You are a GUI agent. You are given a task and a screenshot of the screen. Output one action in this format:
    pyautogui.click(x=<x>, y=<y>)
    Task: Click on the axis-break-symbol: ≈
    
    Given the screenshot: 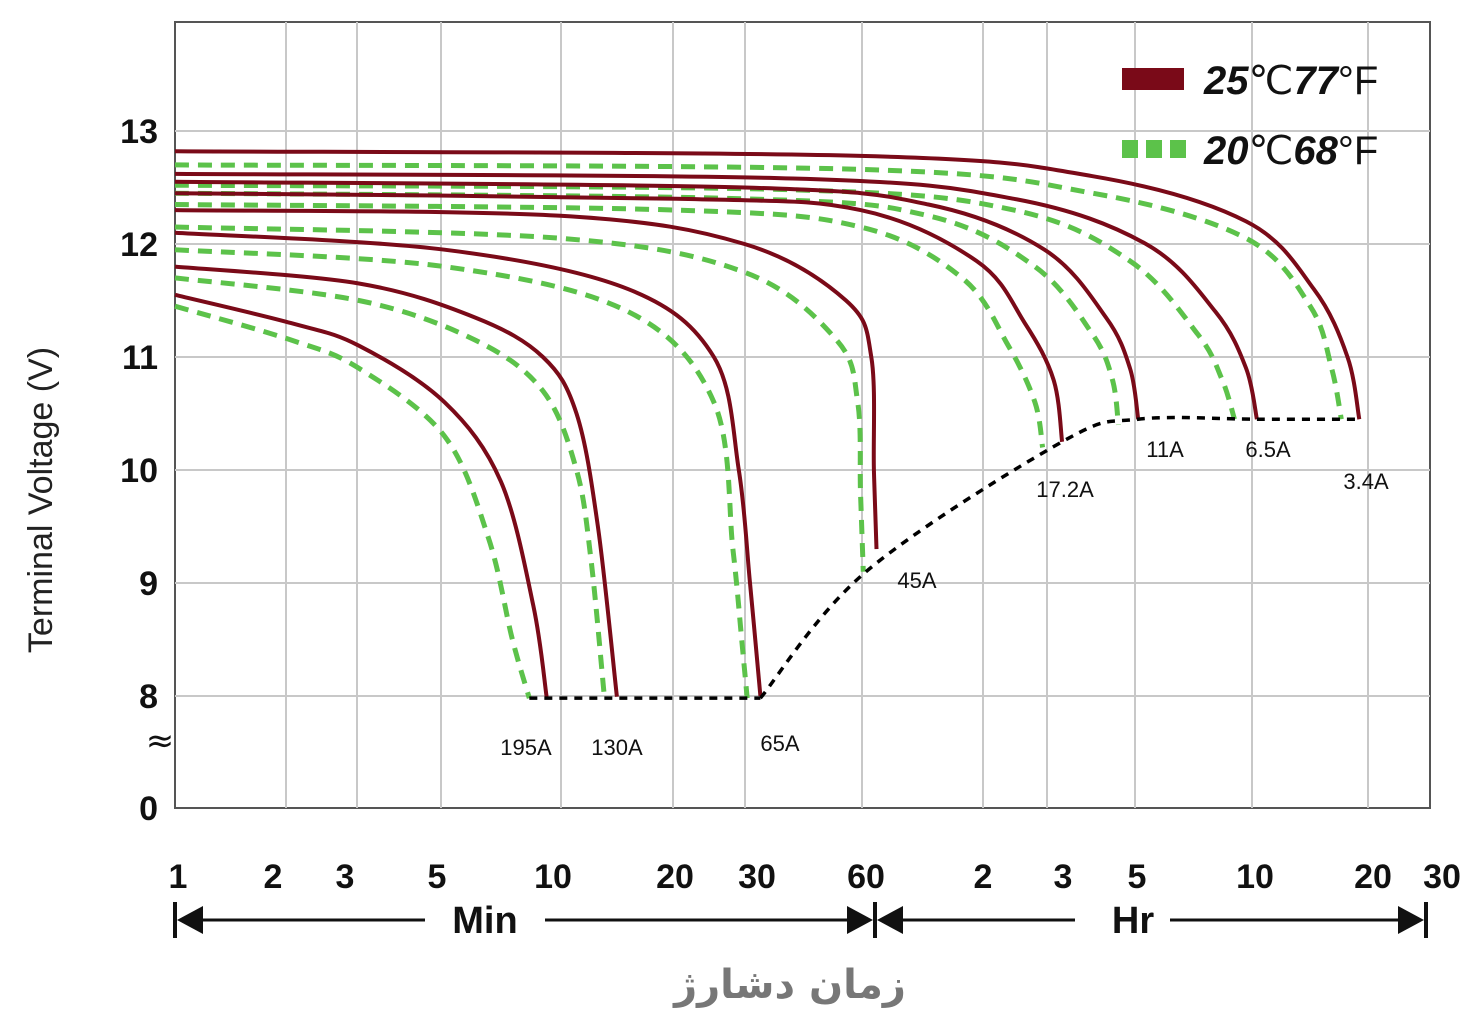 What is the action you would take?
    pyautogui.click(x=160, y=741)
    